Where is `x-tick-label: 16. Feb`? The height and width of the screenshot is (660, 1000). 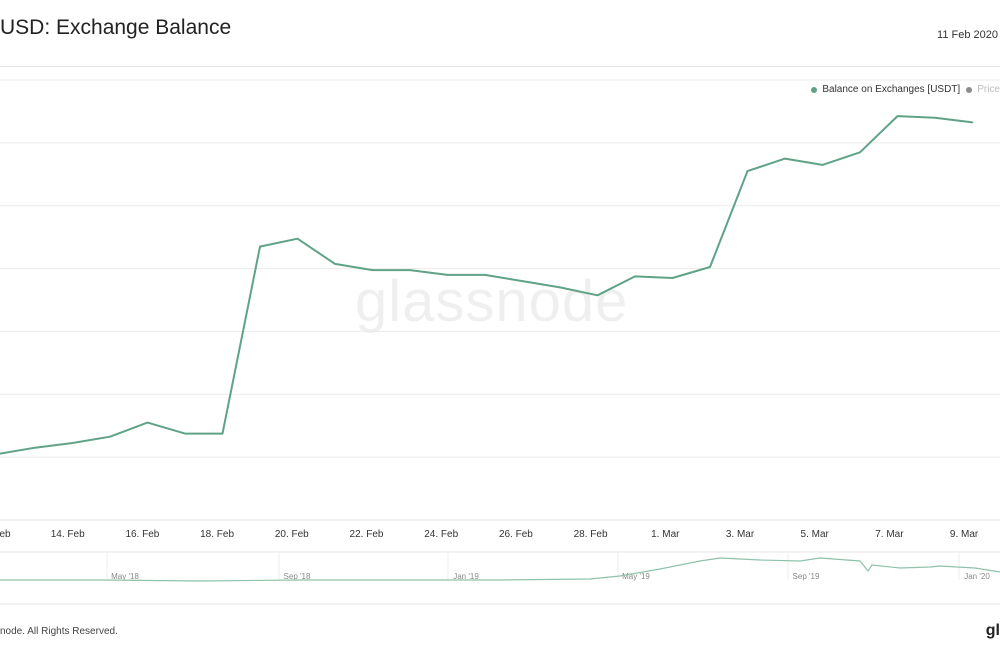
x-tick-label: 16. Feb is located at coordinates (142, 534).